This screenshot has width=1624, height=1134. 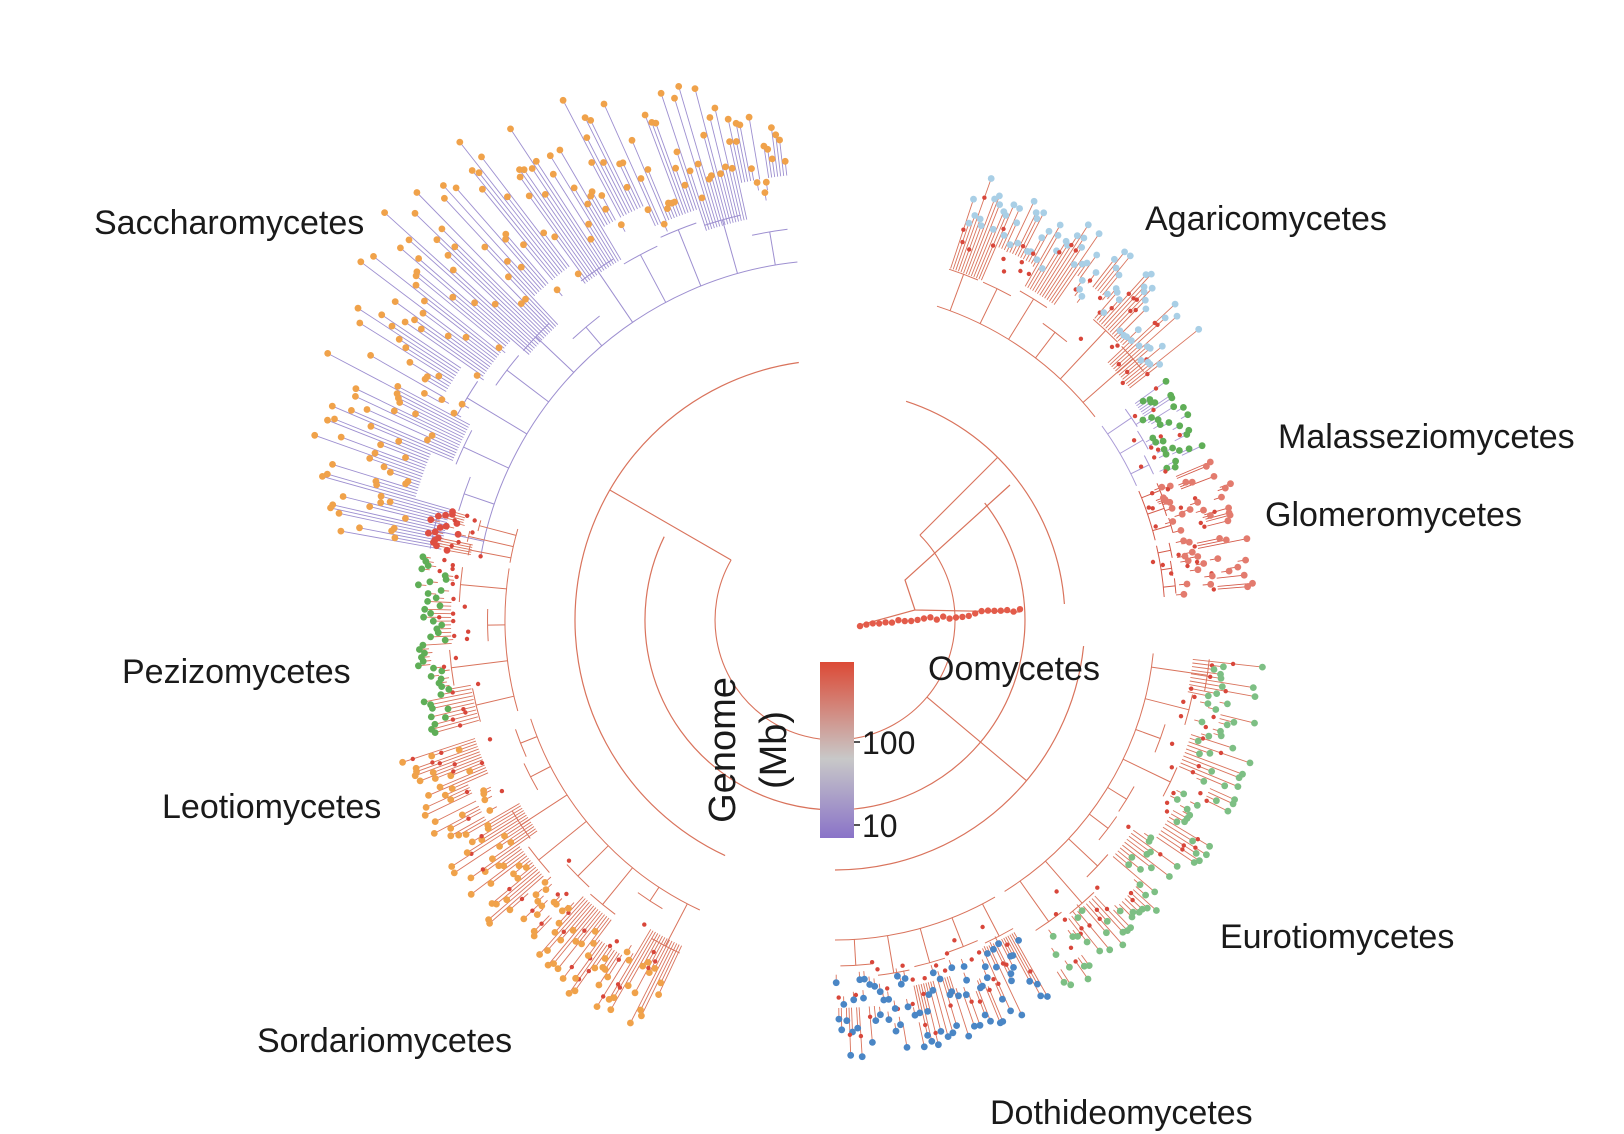 I want to click on legend-title-line2: (Mb), so click(x=774, y=750).